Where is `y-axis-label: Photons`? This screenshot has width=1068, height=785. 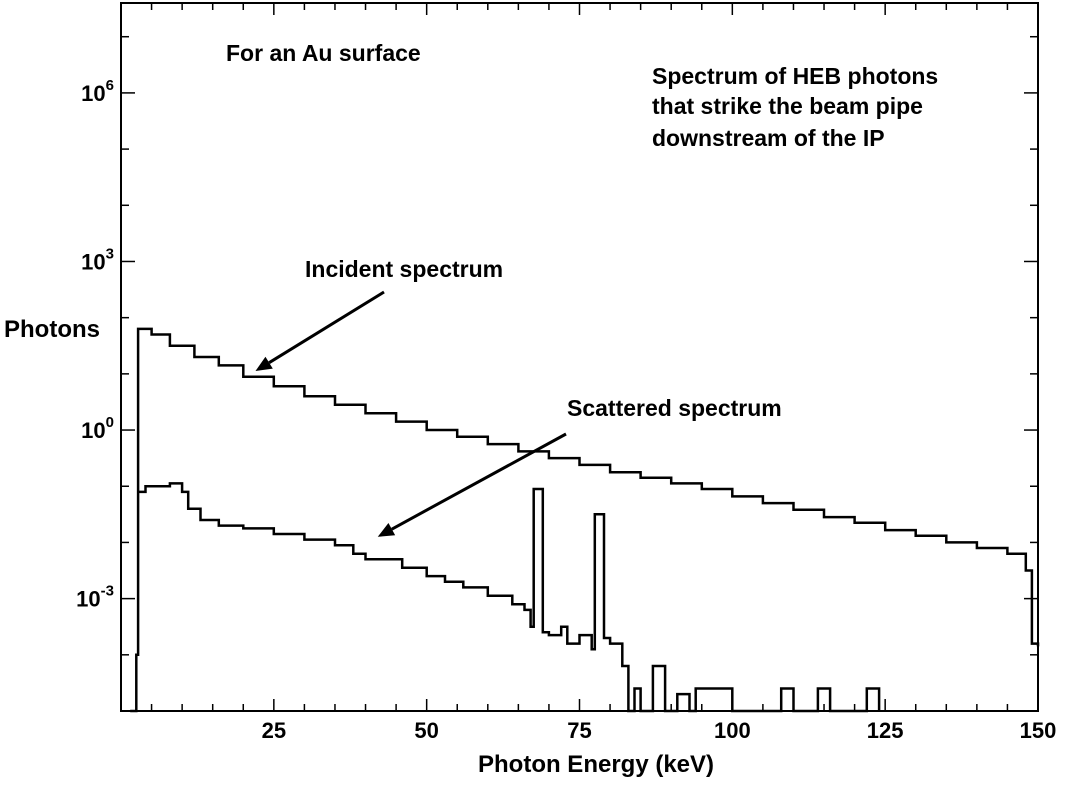
y-axis-label: Photons is located at coordinates (52, 329).